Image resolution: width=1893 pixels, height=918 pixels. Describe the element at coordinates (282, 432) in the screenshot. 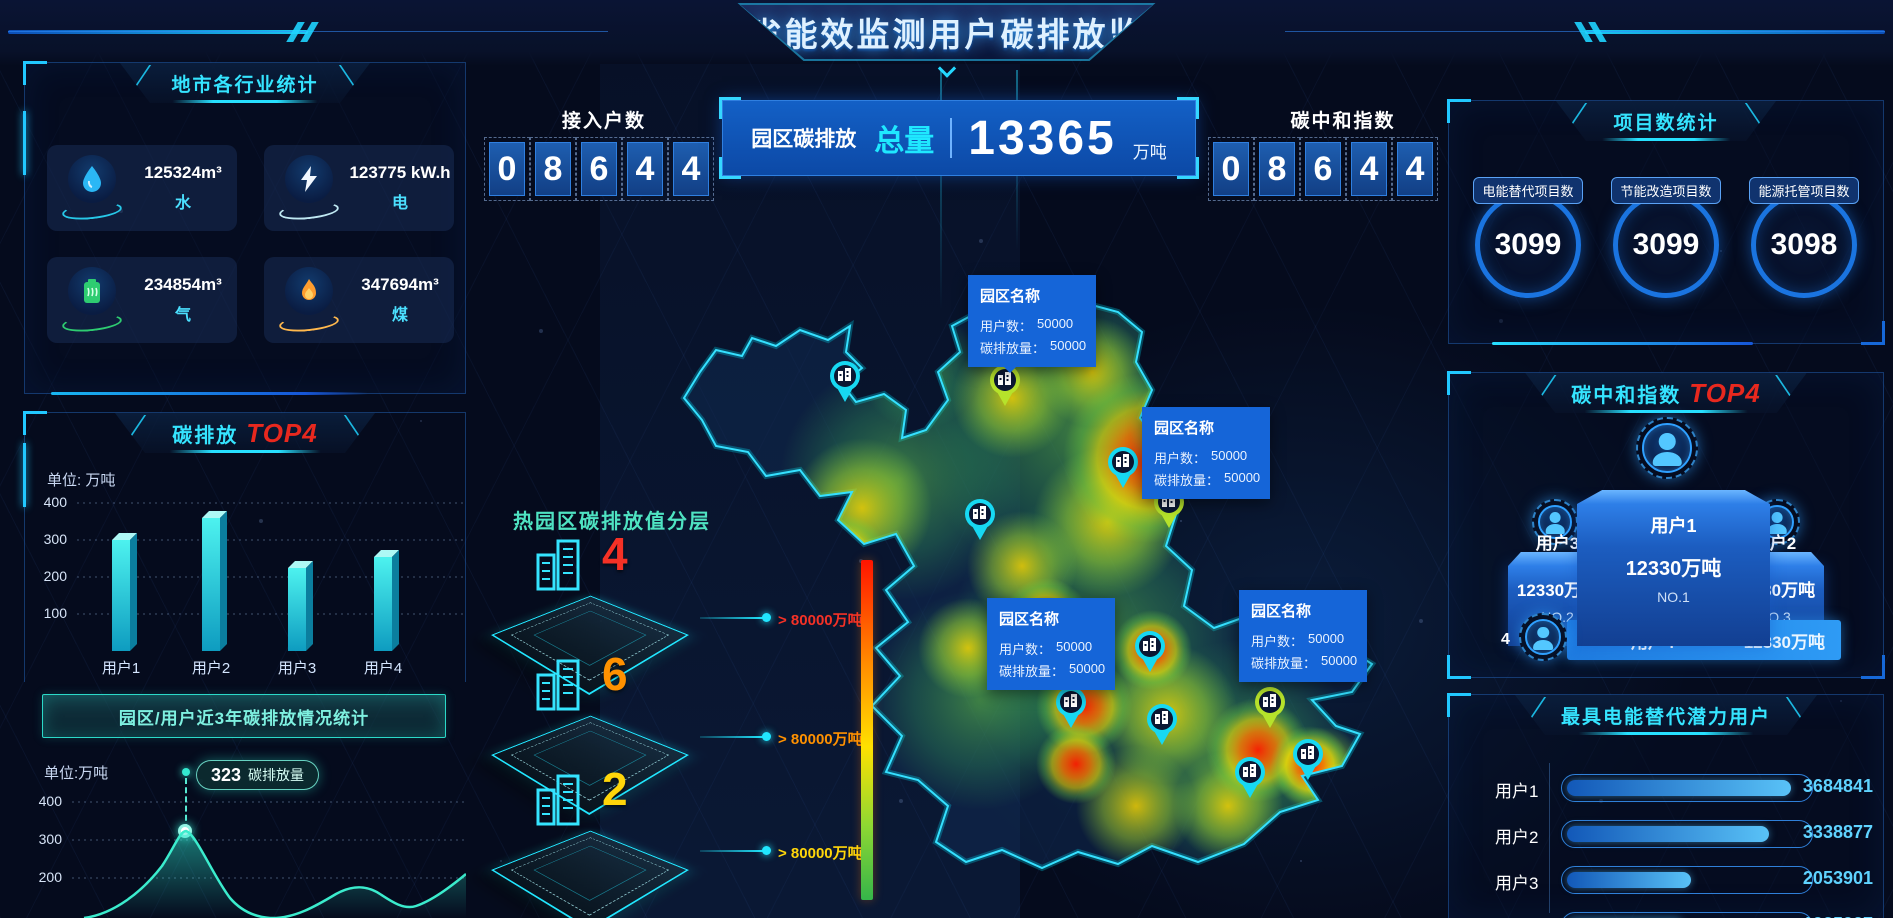

I see `emission-top4-badge: TOP4` at that location.